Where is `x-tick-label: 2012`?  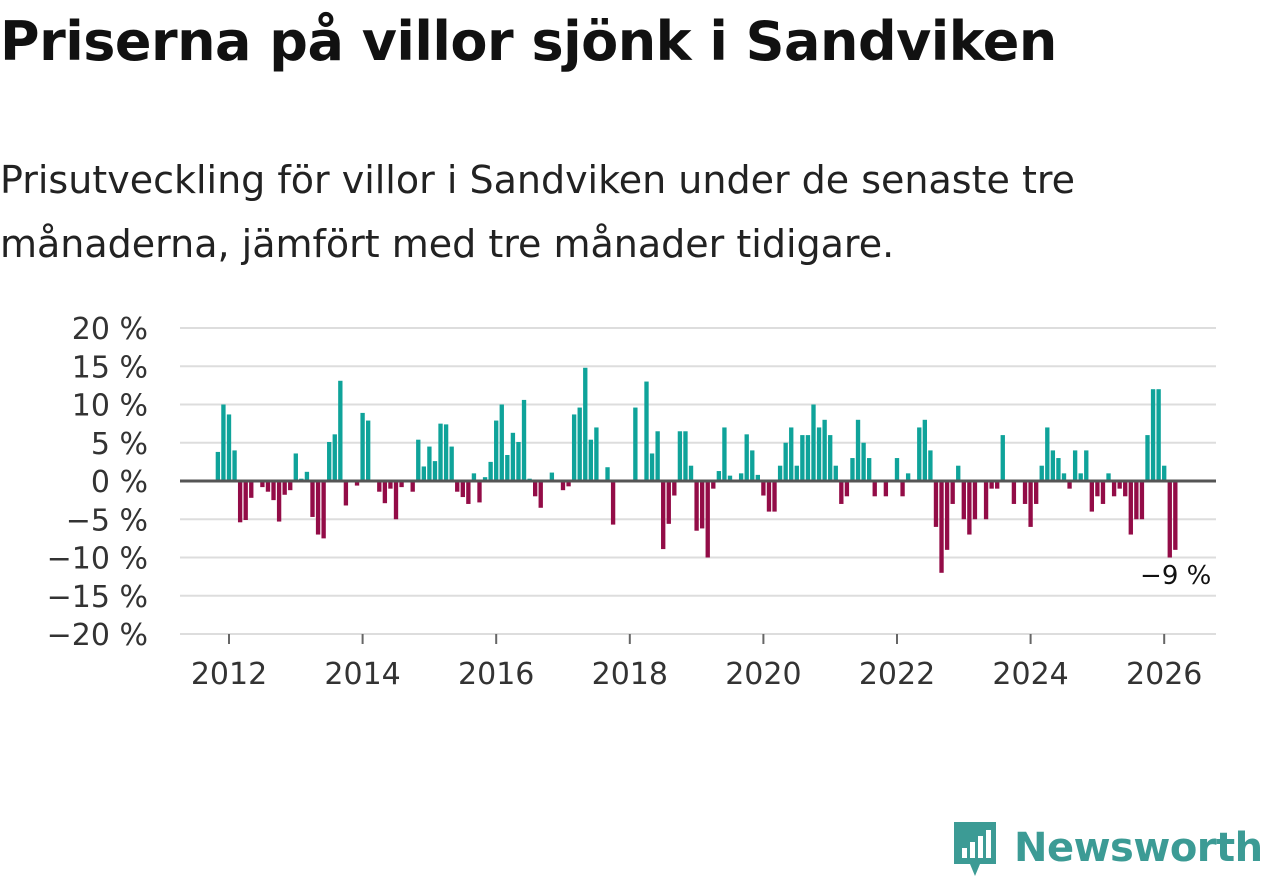 x-tick-label: 2012 is located at coordinates (229, 674).